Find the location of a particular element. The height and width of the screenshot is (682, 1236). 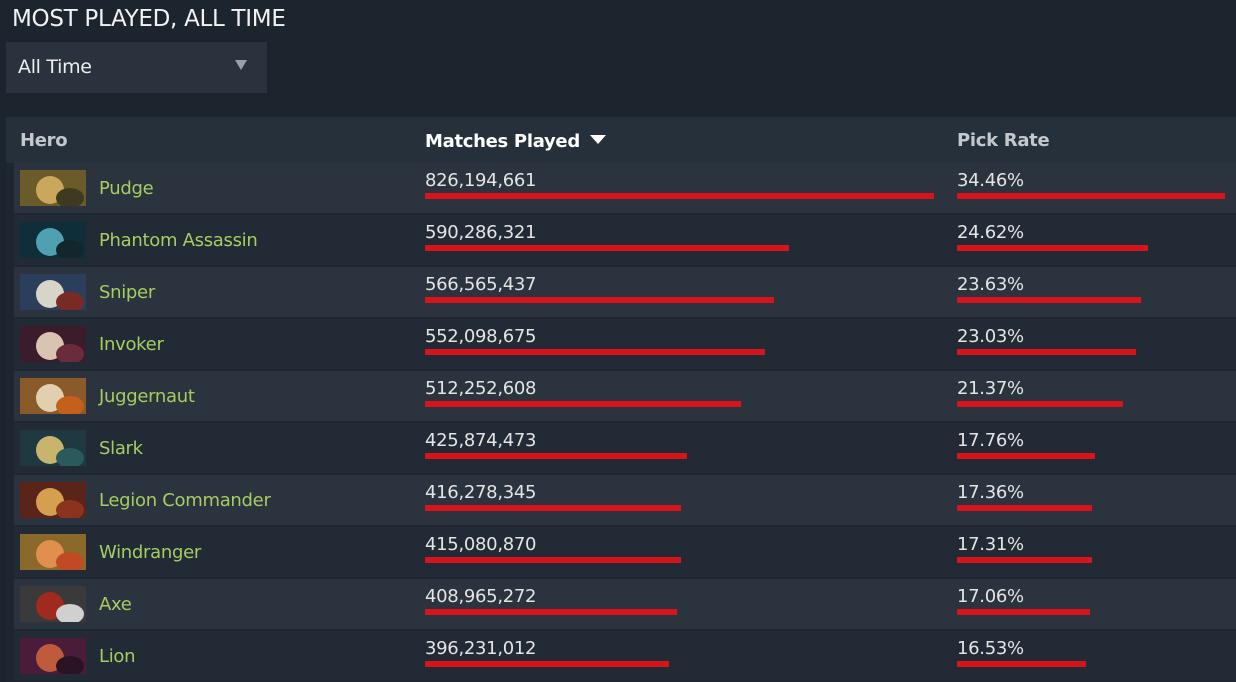

table-row: Phantom Assassin 590,286,321 24.62% is located at coordinates (625, 240).